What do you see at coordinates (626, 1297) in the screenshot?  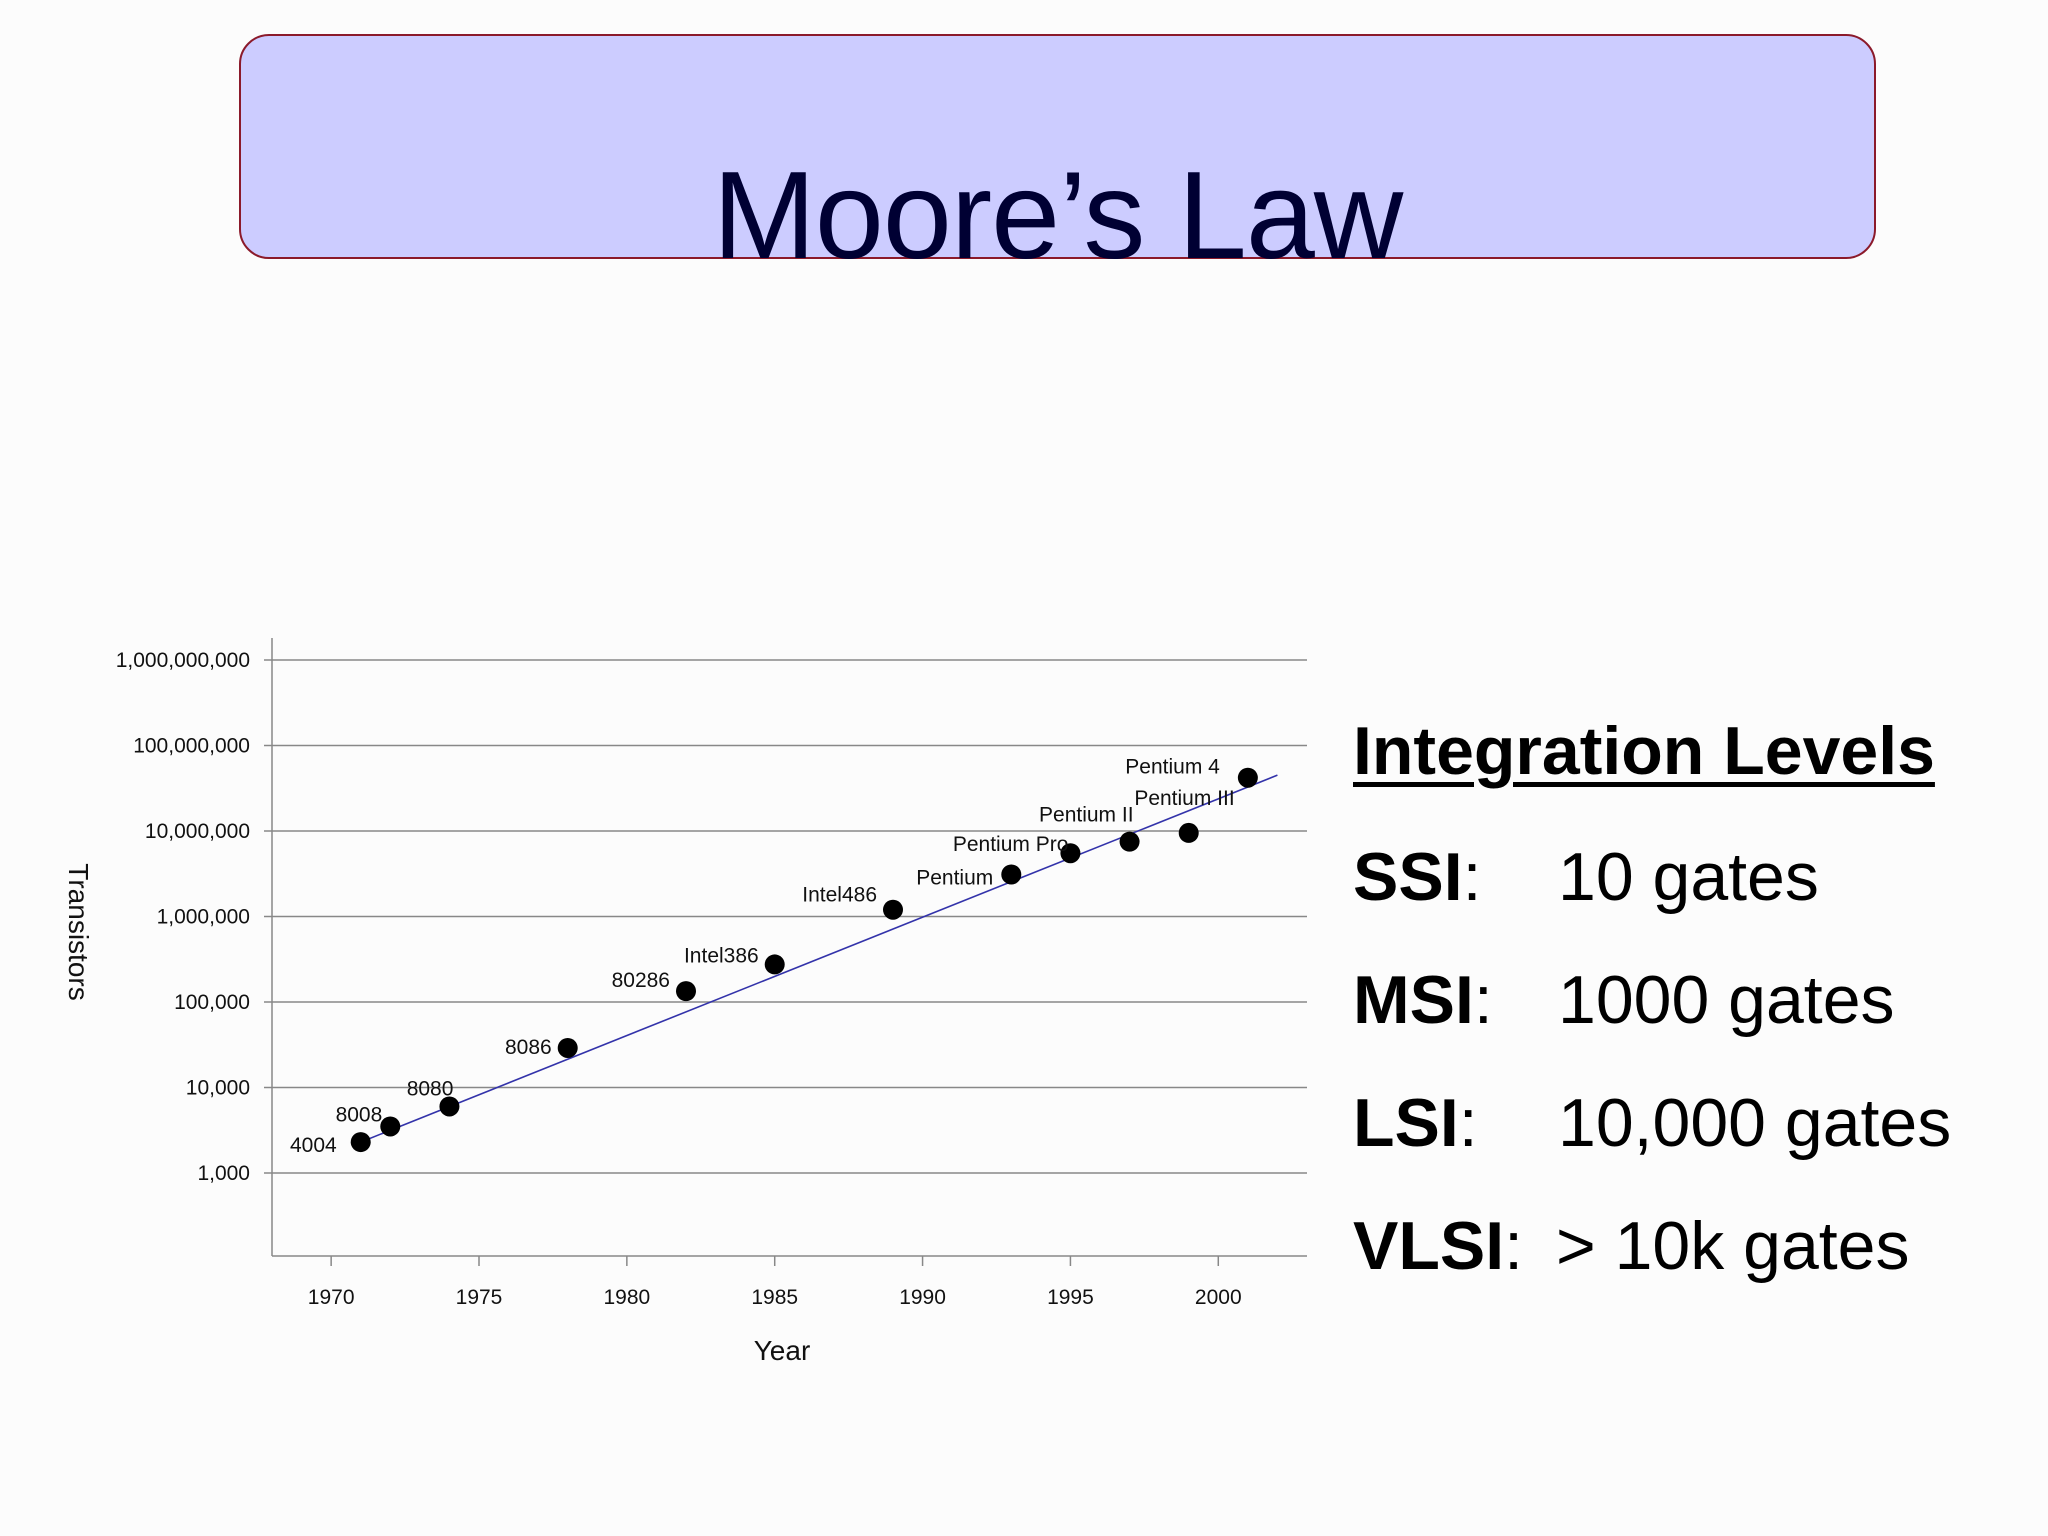 I see `x-tick-label: 1980` at bounding box center [626, 1297].